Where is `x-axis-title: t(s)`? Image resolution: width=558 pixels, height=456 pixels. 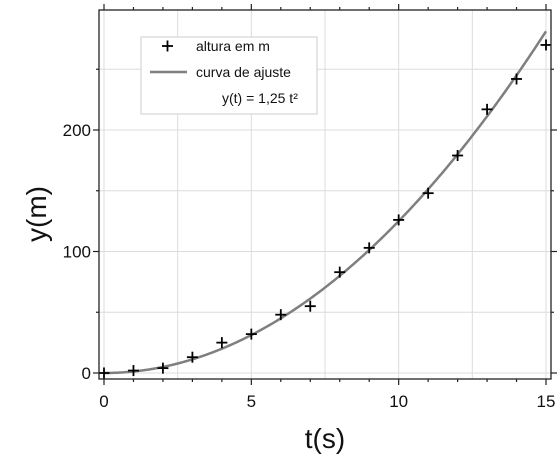 x-axis-title: t(s) is located at coordinates (325, 438).